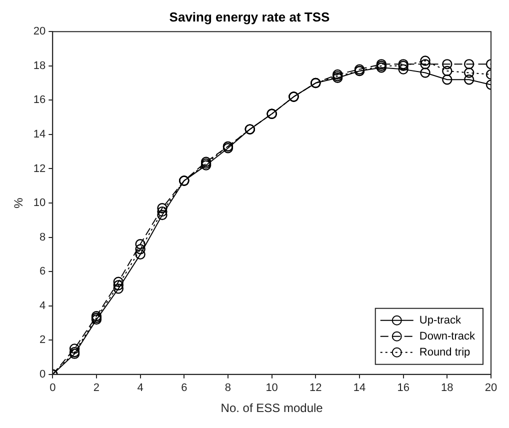  I want to click on legend-label: Up-track, so click(440, 320).